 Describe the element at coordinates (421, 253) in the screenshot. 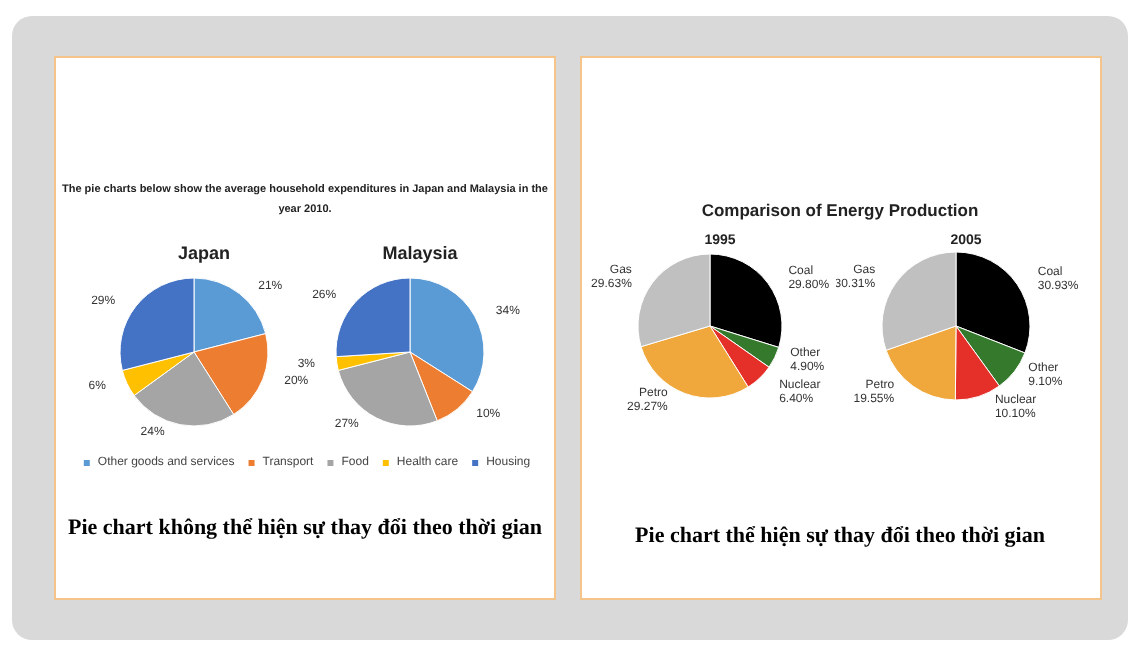

I see `slice-label: Malaysia` at that location.